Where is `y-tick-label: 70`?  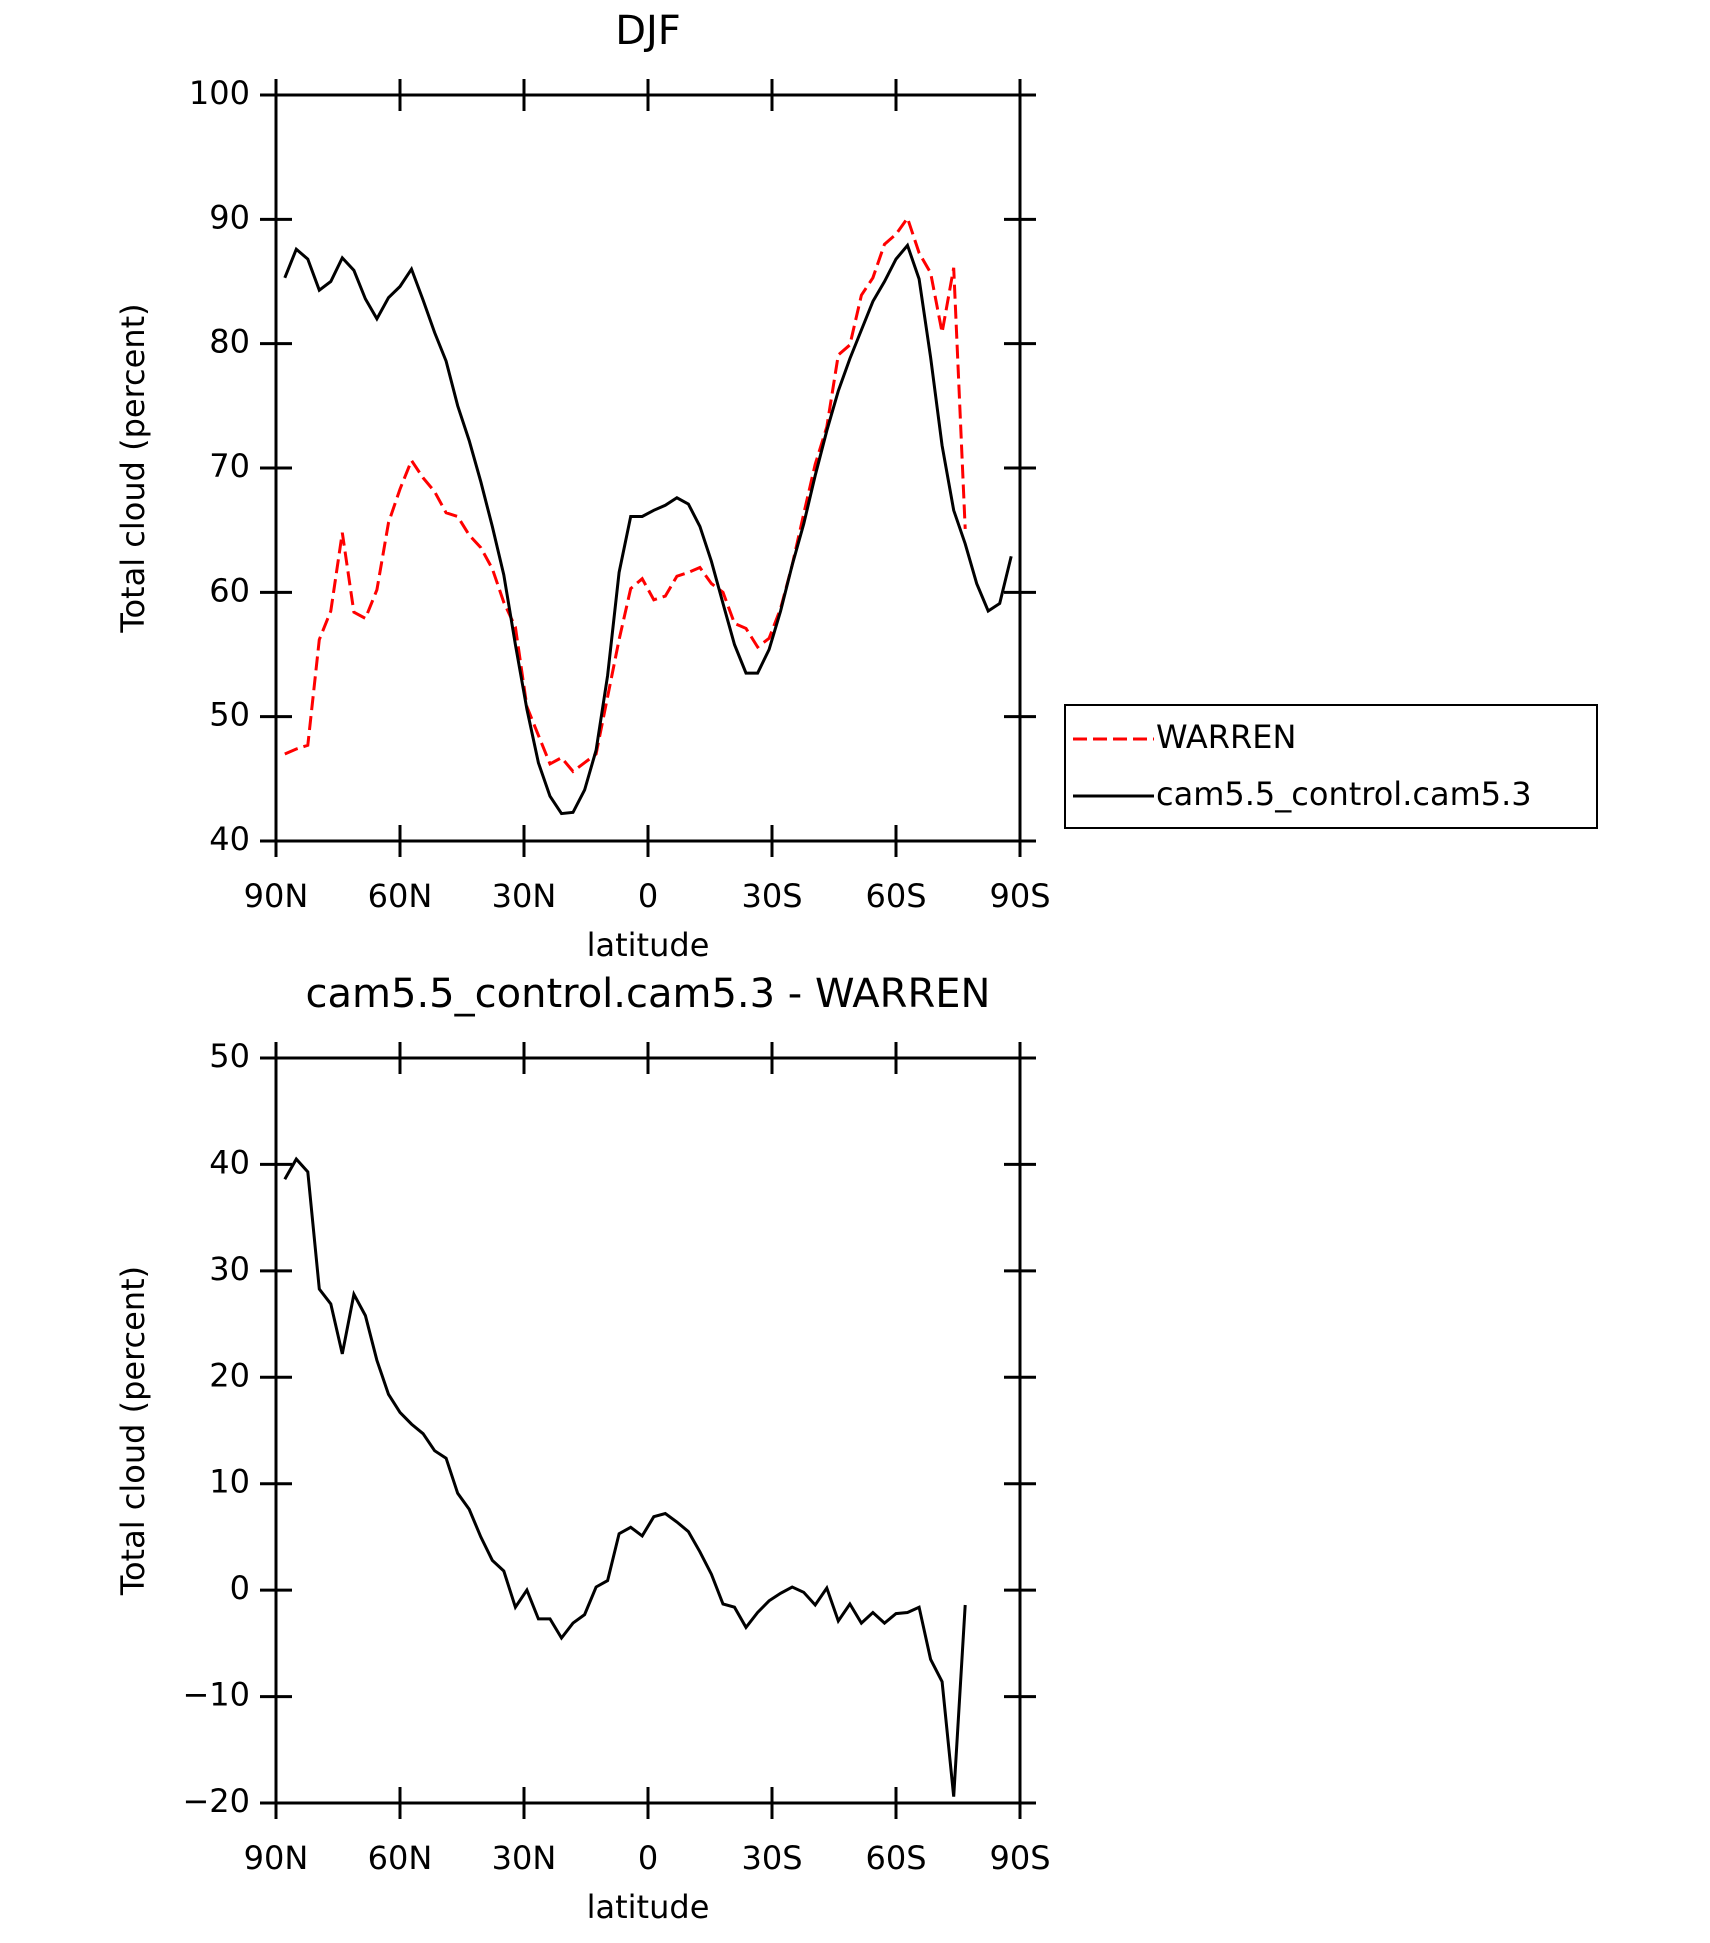
y-tick-label: 70 is located at coordinates (229, 466).